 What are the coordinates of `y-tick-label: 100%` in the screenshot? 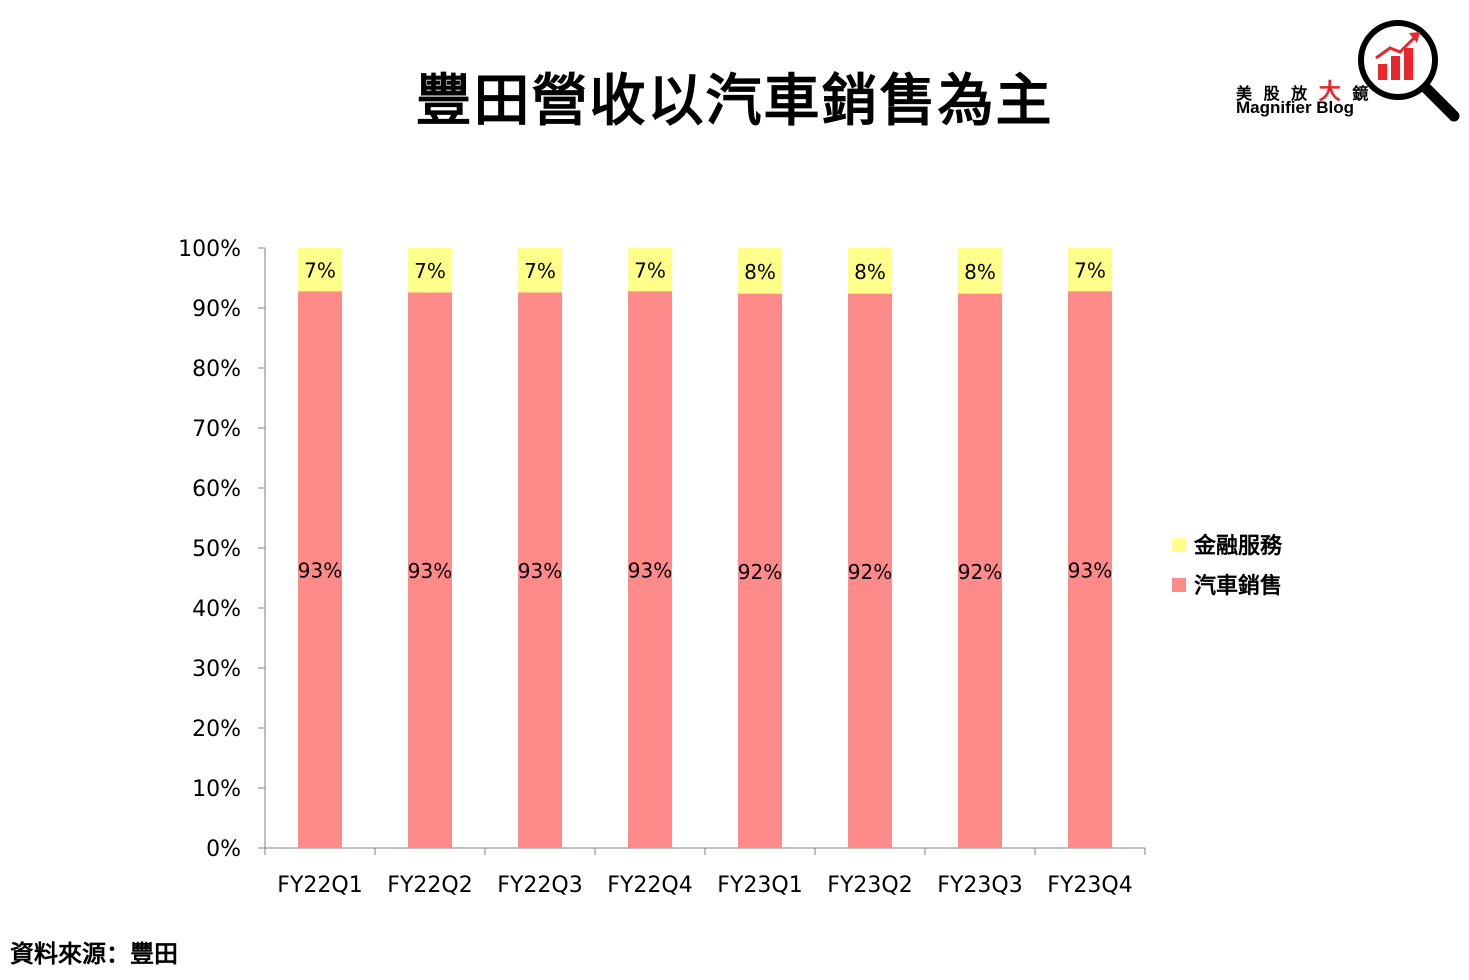 It's located at (209, 249).